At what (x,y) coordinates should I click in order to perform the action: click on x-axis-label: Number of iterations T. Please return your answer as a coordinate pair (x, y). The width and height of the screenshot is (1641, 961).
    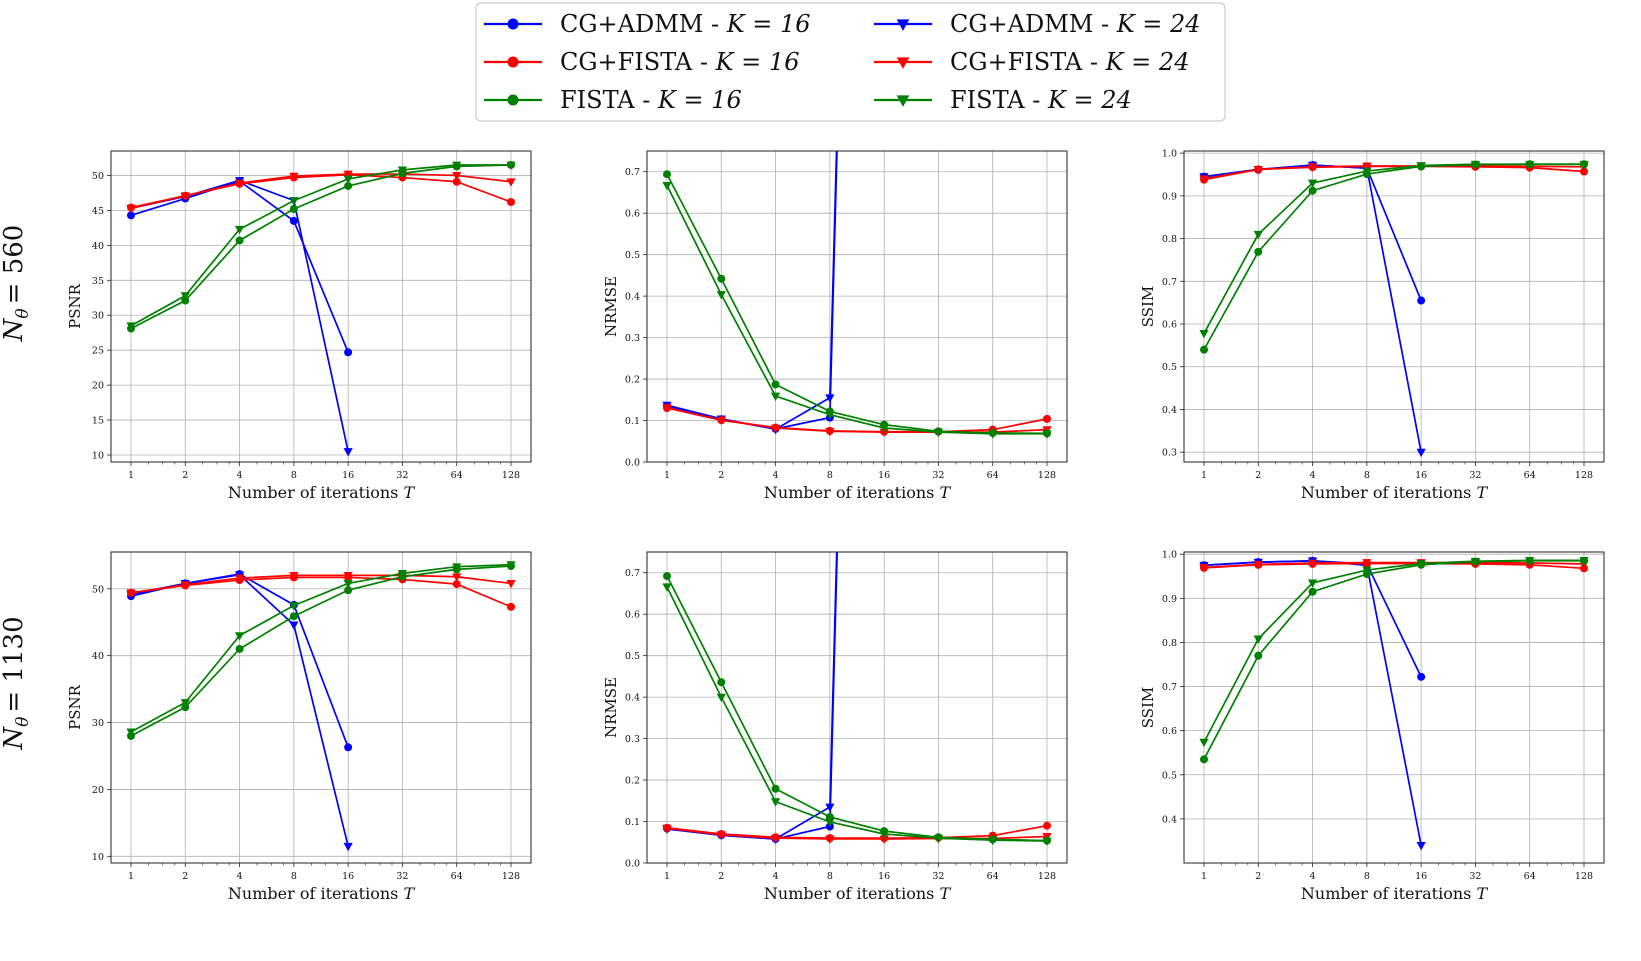
    Looking at the image, I should click on (858, 893).